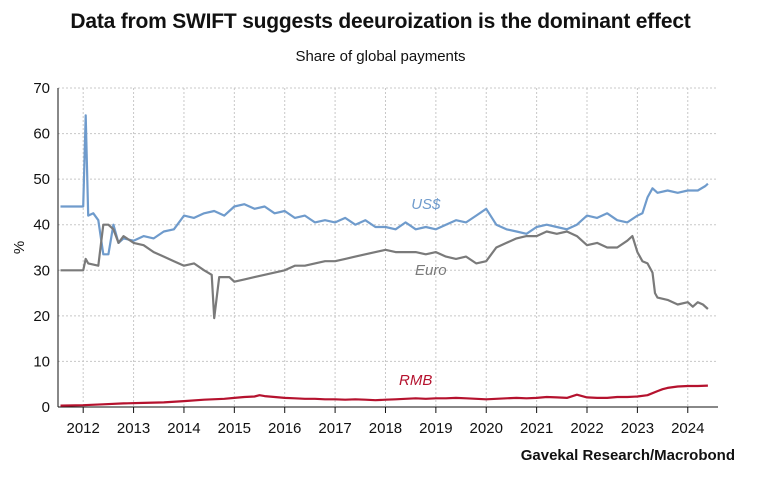 Image resolution: width=761 pixels, height=485 pixels. I want to click on y-tick-label: 50, so click(41, 179).